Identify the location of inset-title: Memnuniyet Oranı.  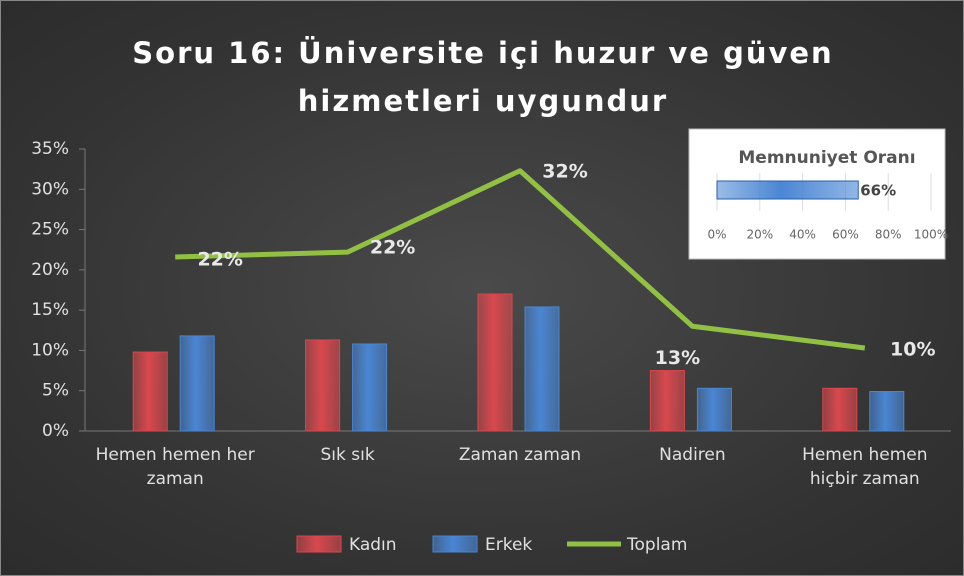
(826, 158).